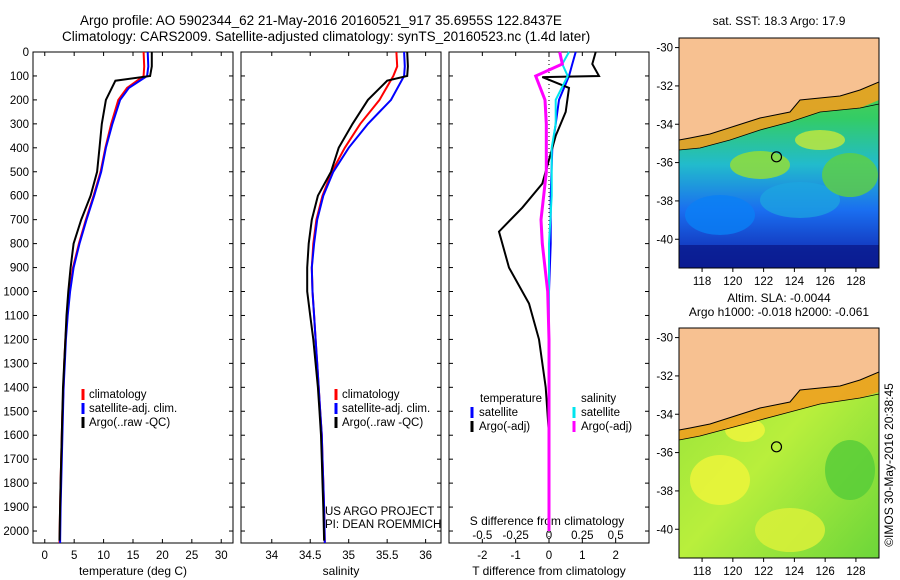 The width and height of the screenshot is (900, 580). Describe the element at coordinates (664, 530) in the screenshot. I see `map-y-tick-label: -40` at that location.